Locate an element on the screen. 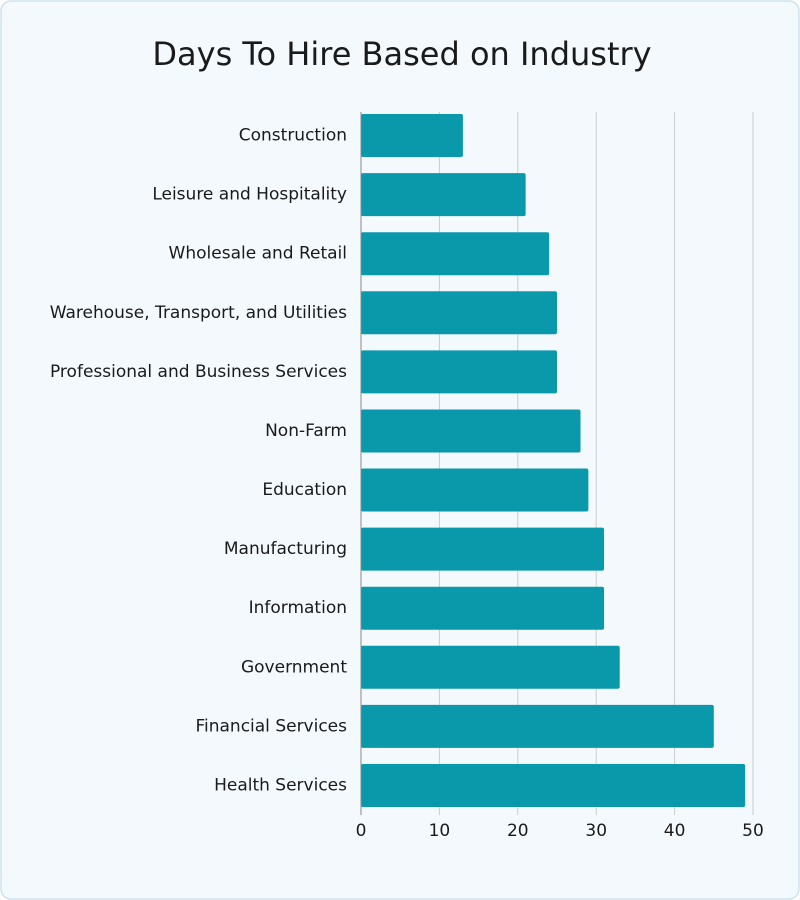 The width and height of the screenshot is (800, 900). y-tick-label: Construction is located at coordinates (293, 136).